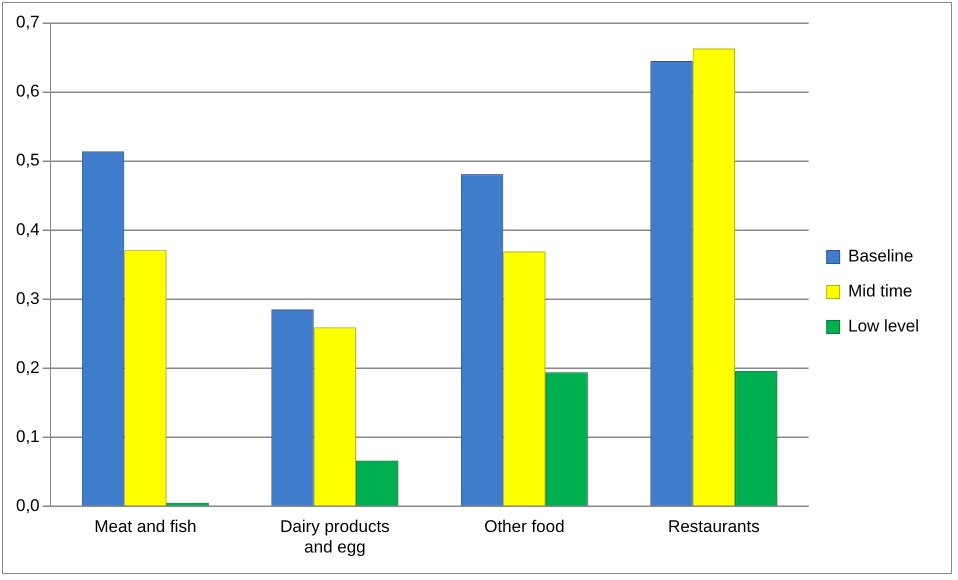 The width and height of the screenshot is (958, 580). Describe the element at coordinates (28, 367) in the screenshot. I see `y-tick-label: 0,2` at that location.